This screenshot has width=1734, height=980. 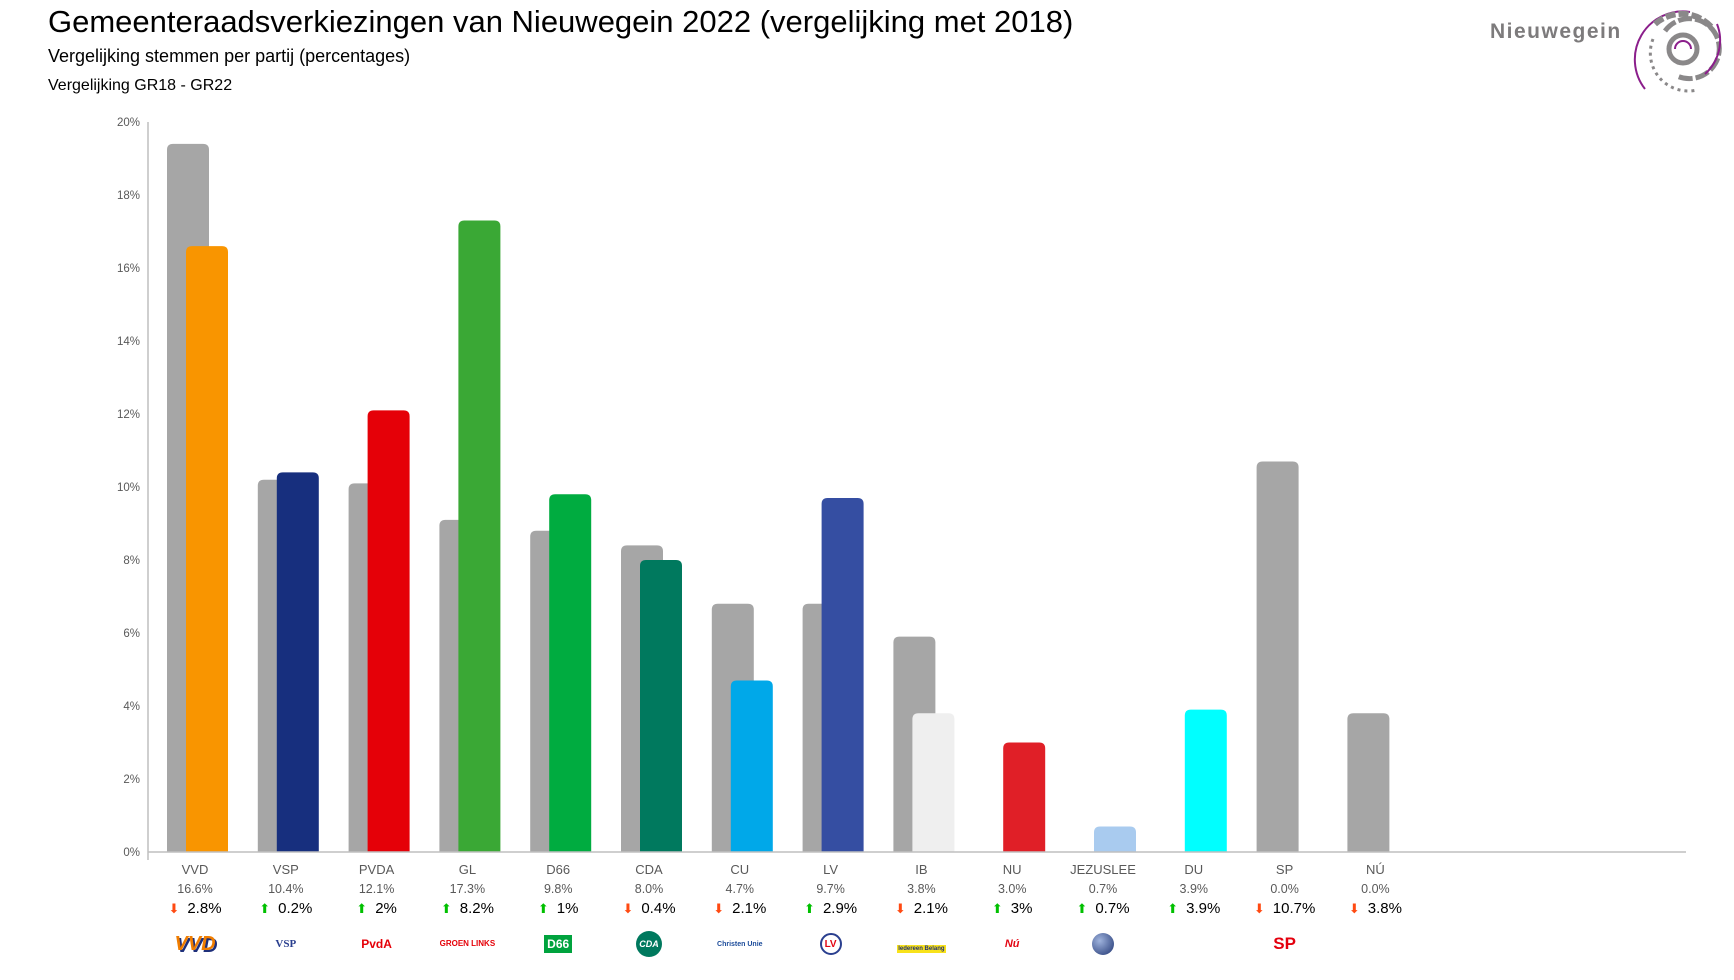 I want to click on change-value: 2%, so click(x=386, y=908).